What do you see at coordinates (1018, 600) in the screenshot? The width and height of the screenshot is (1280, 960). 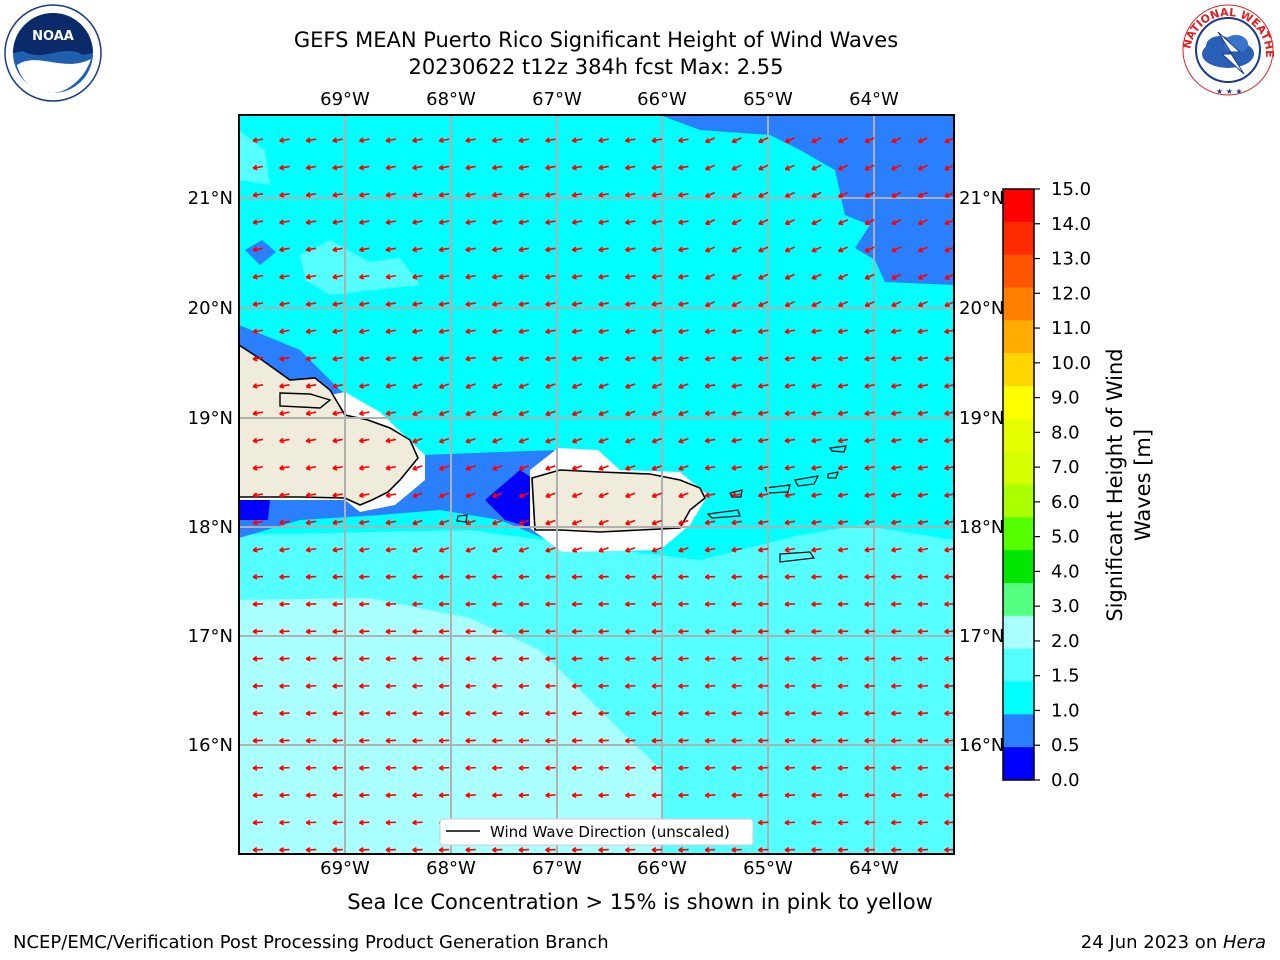 I see `colorbar-cell` at bounding box center [1018, 600].